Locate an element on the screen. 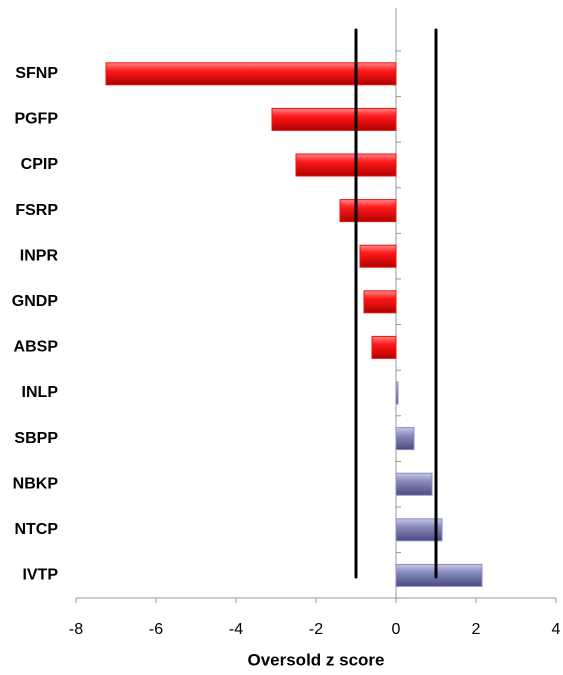 The image size is (563, 675). y-tick-label: GNDP is located at coordinates (35, 301).